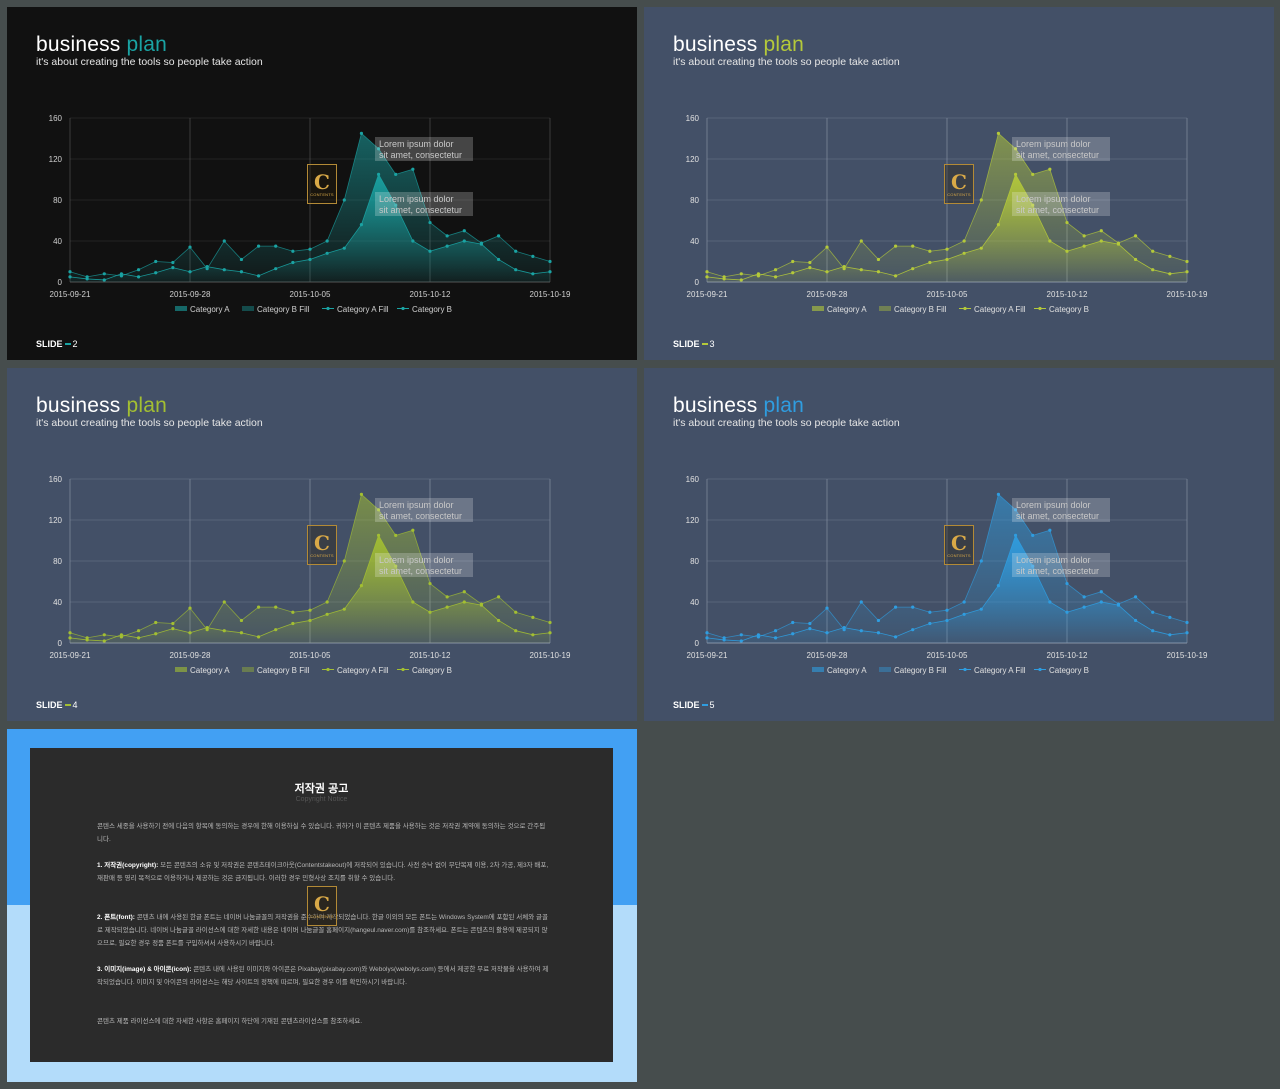  What do you see at coordinates (947, 655) in the screenshot?
I see `x-tick-label: 2015-10-05` at bounding box center [947, 655].